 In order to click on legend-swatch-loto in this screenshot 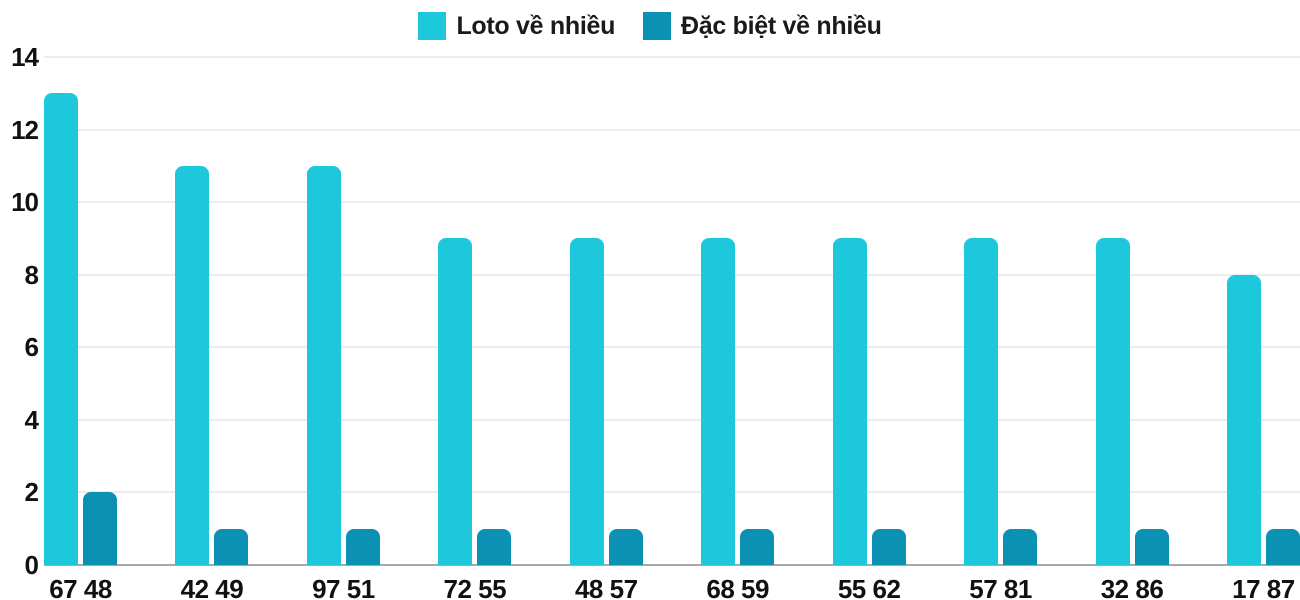, I will do `click(432, 26)`.